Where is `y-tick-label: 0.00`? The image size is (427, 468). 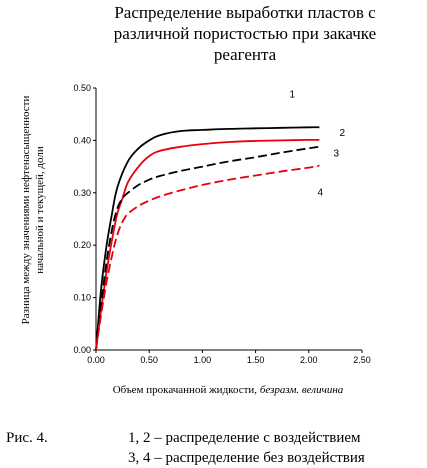
y-tick-label: 0.00 is located at coordinates (82, 350).